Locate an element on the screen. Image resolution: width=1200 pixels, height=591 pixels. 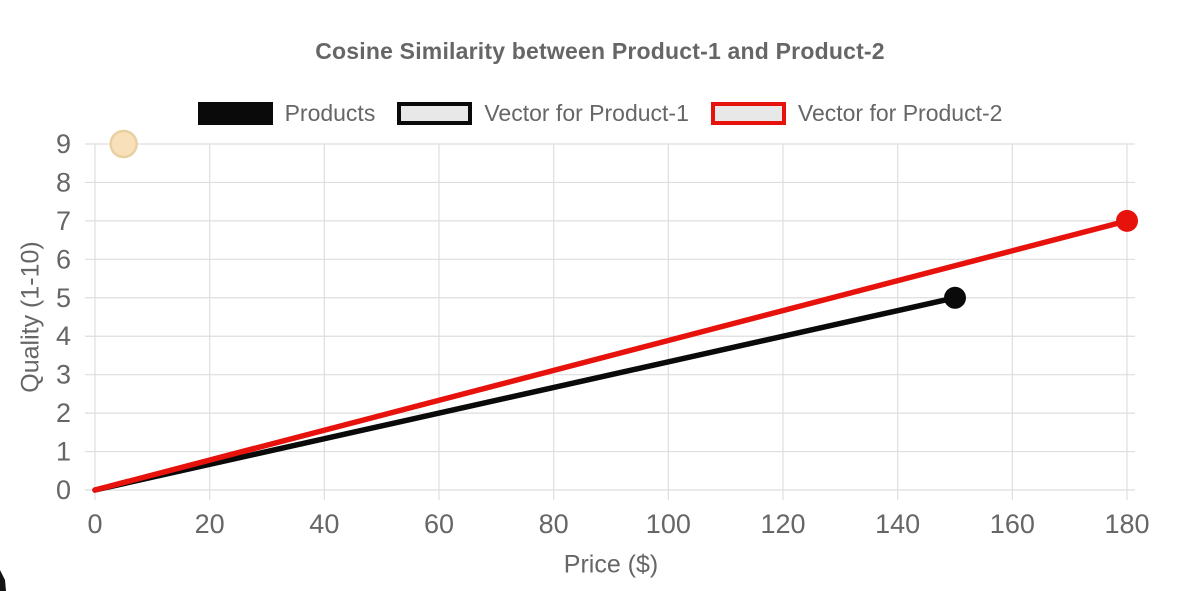
legend-label: Vector for Product-1 is located at coordinates (586, 113).